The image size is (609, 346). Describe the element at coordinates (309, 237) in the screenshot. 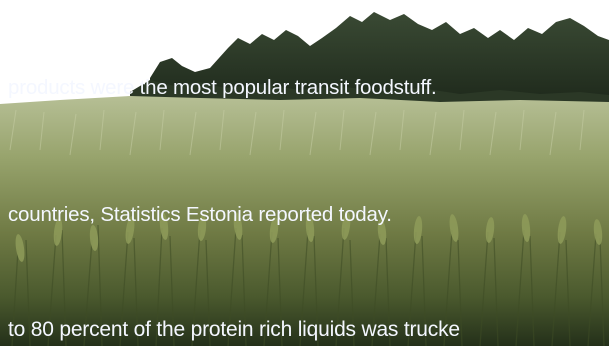

I see `barley-ears` at that location.